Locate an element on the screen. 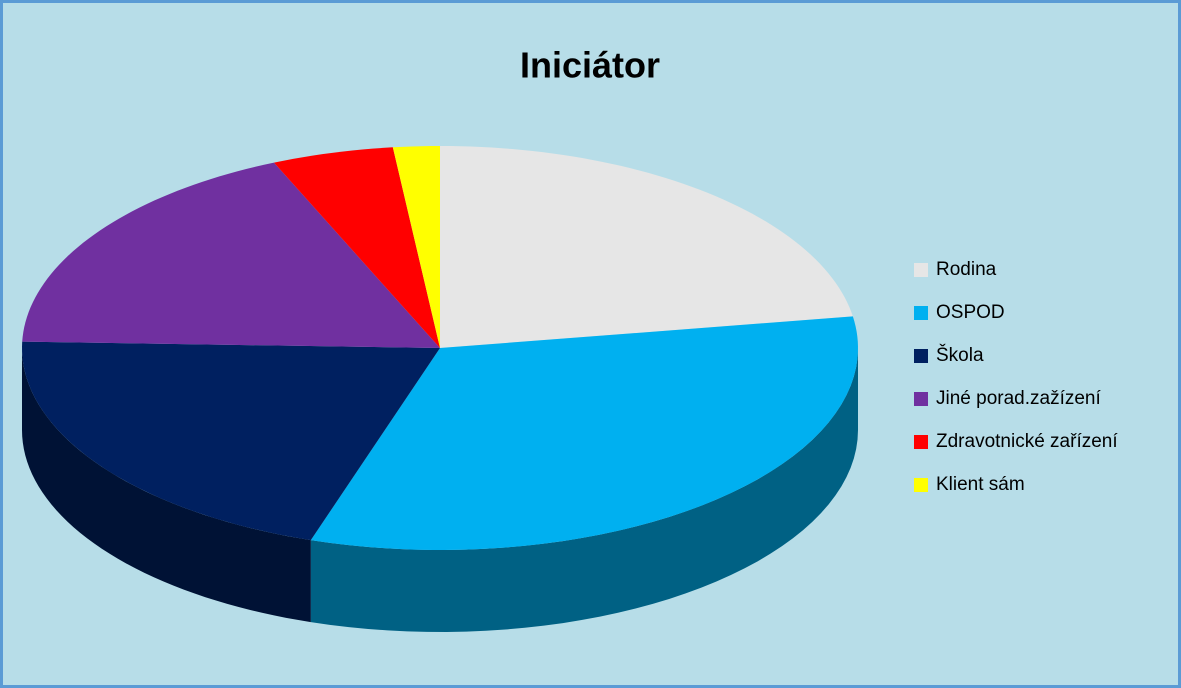  legend-label: Jiné porad.zažízení is located at coordinates (1018, 398).